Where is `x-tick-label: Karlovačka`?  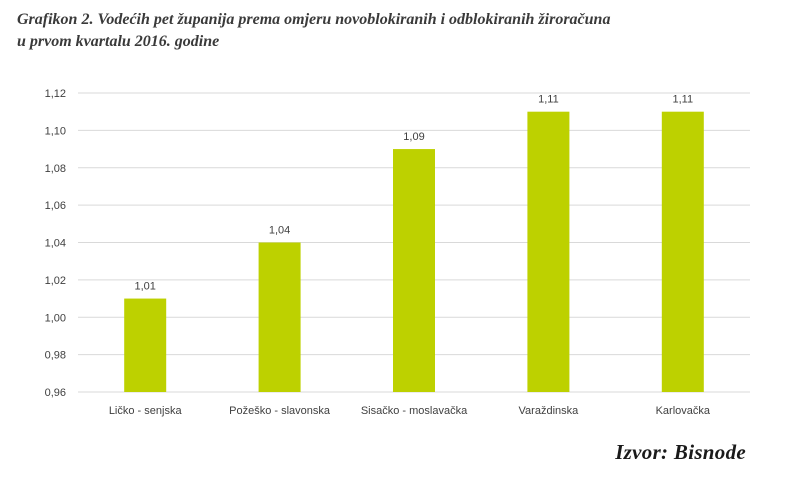
x-tick-label: Karlovačka is located at coordinates (683, 411).